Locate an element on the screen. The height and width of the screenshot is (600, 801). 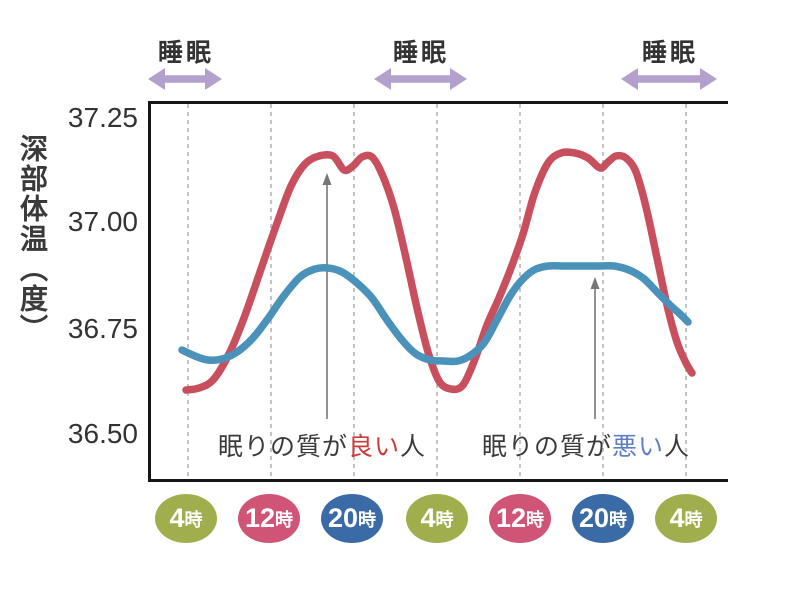
y-tick-label: 36.50 is located at coordinates (102, 433).